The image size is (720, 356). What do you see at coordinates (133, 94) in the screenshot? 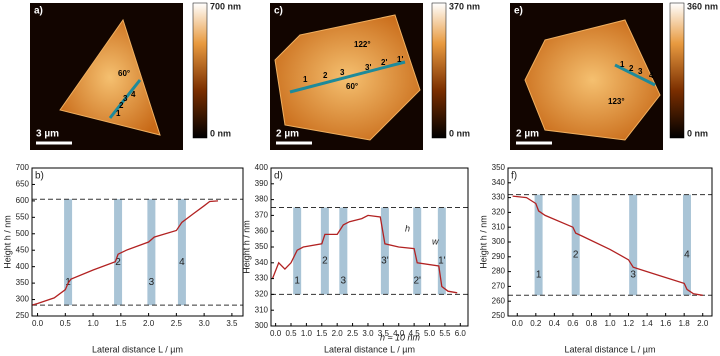
I see `image-annotation: 4` at bounding box center [133, 94].